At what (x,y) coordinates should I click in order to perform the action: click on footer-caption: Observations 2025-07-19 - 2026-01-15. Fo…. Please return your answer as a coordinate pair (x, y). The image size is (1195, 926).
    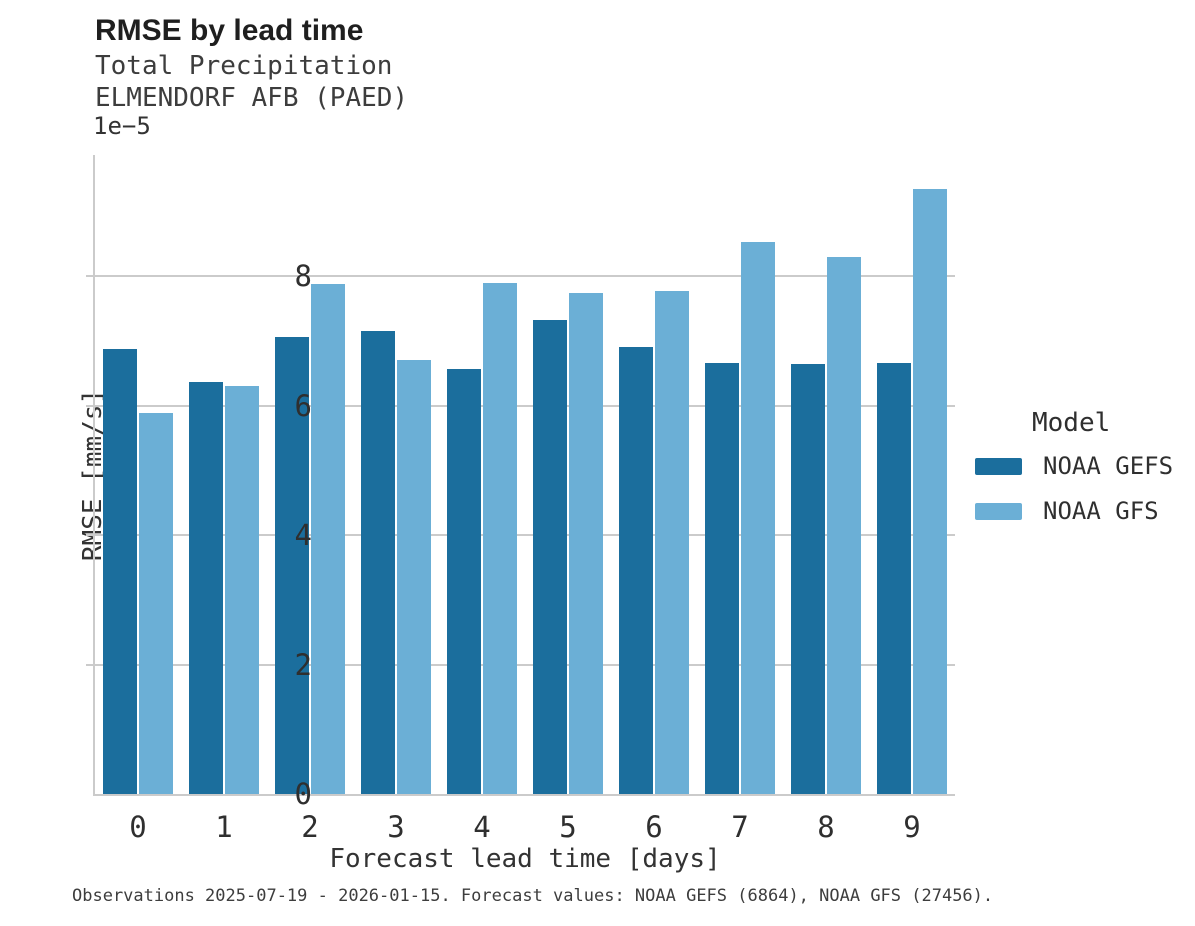
    Looking at the image, I should click on (533, 896).